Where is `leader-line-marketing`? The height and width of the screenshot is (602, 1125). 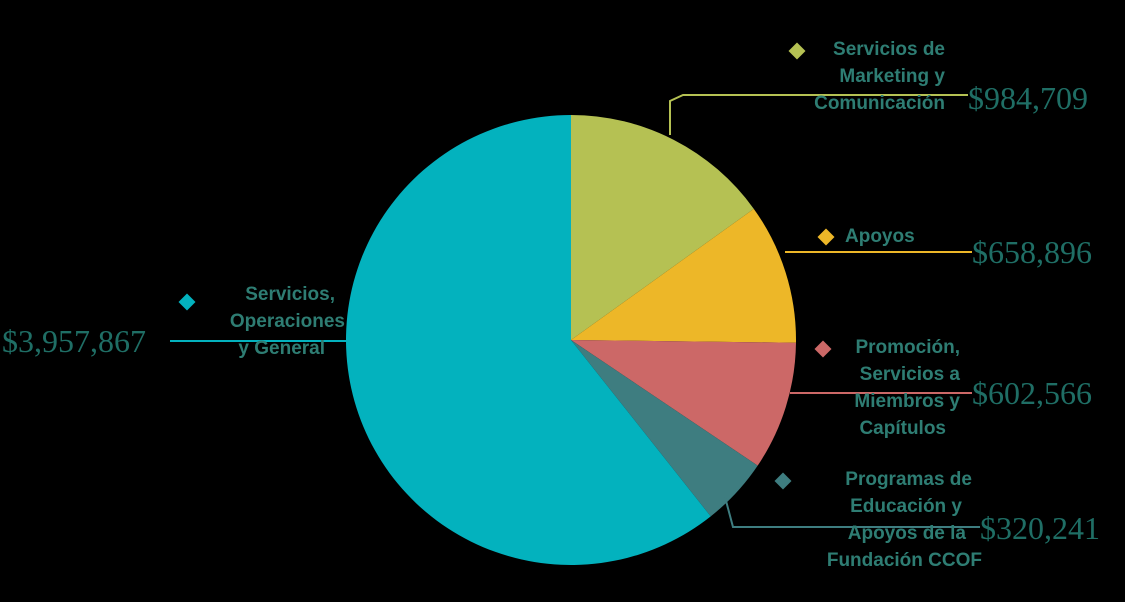 leader-line-marketing is located at coordinates (818, 114).